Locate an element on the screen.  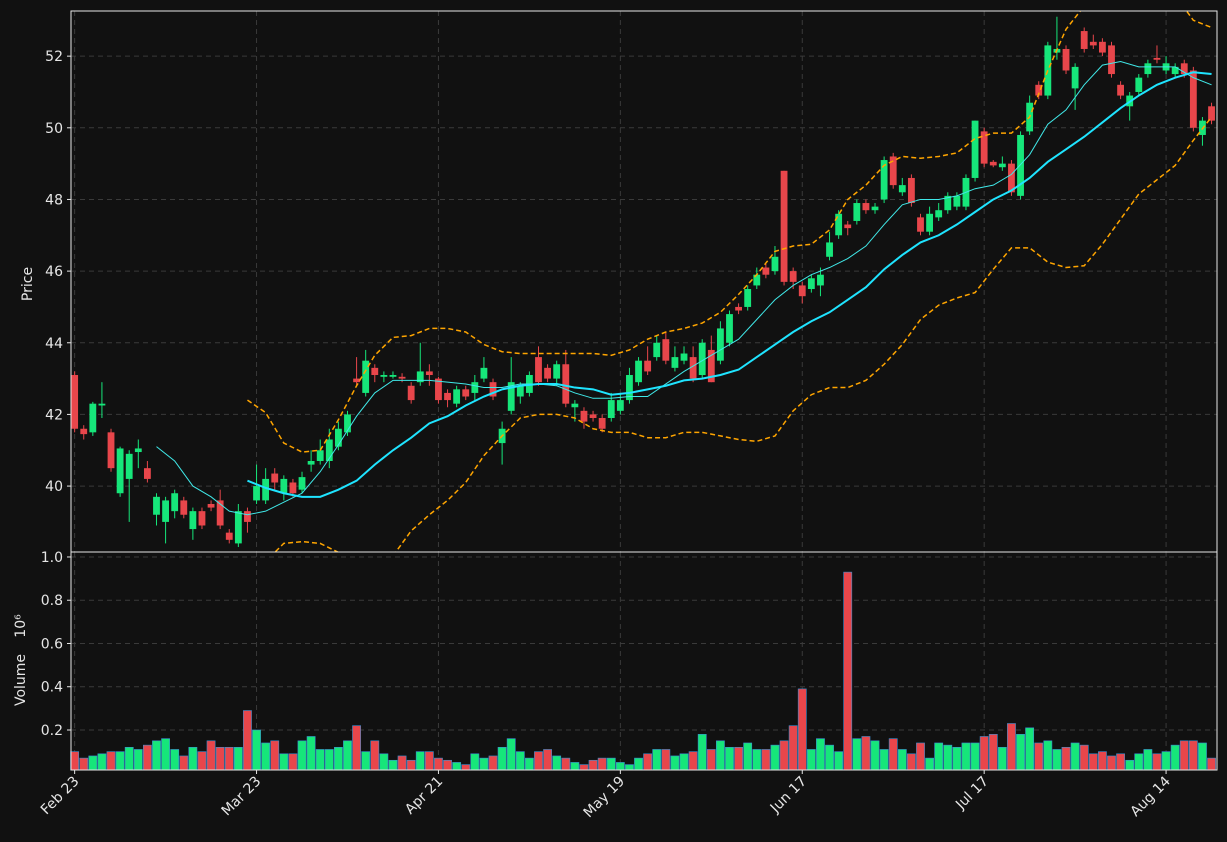
y-axis-label: Price is located at coordinates (28, 284).